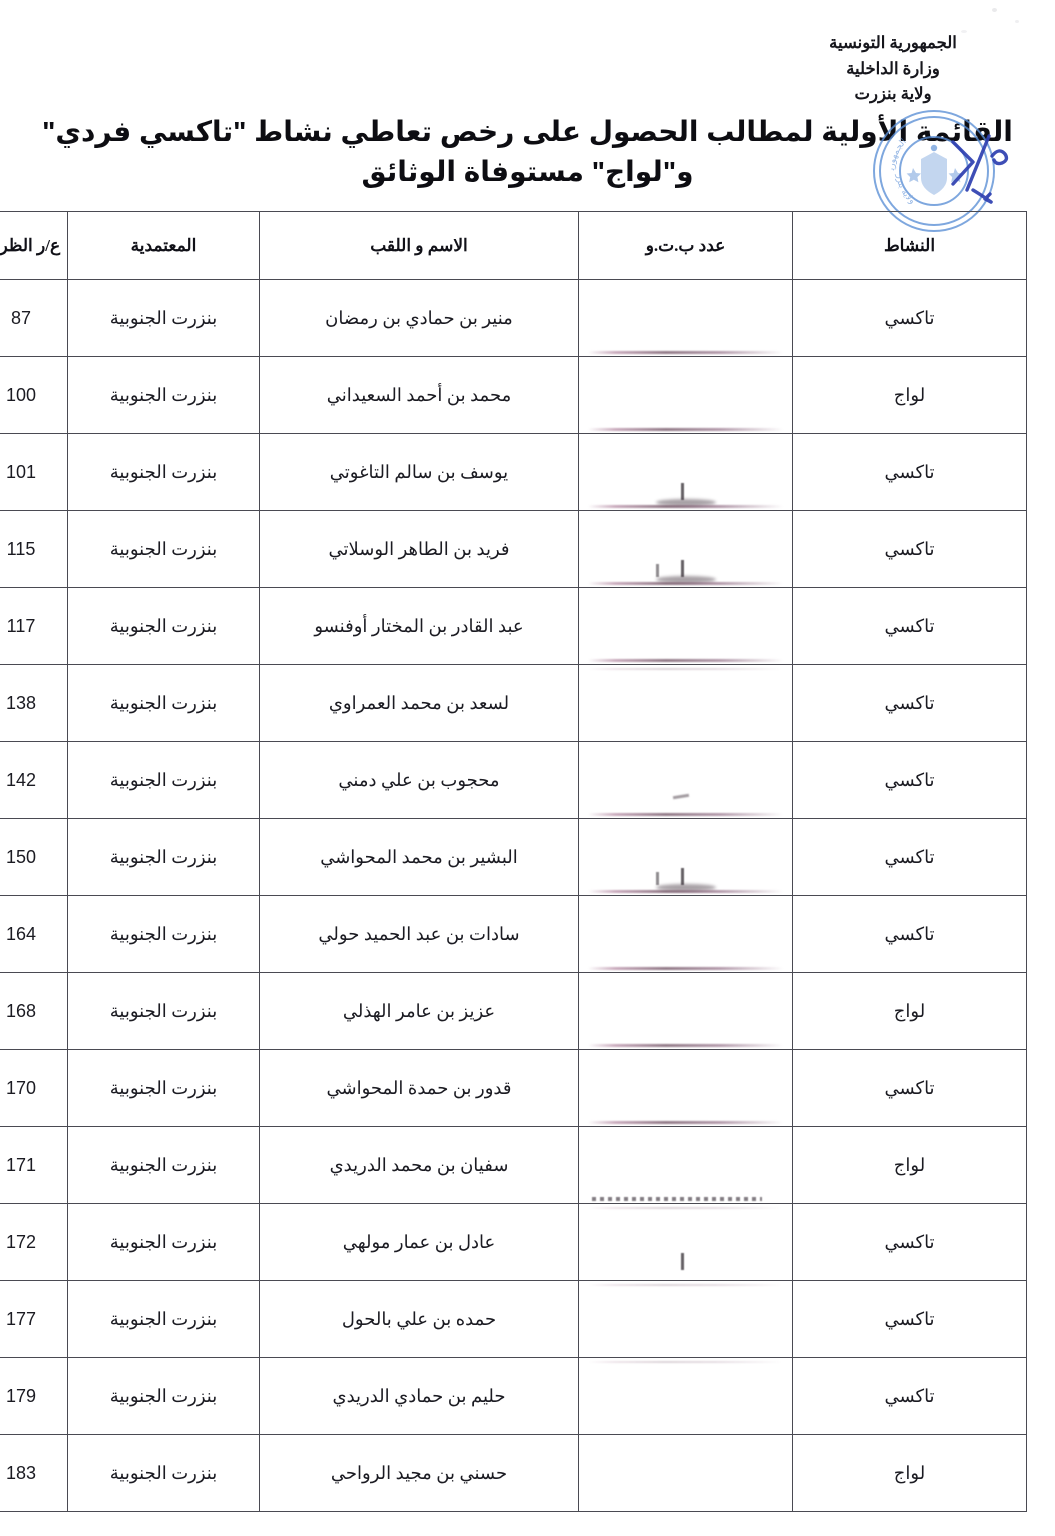 Image resolution: width=1055 pixels, height=1536 pixels. What do you see at coordinates (419, 626) in the screenshot?
I see `cell-name: عبد القادر بن المختار أوفنسو` at bounding box center [419, 626].